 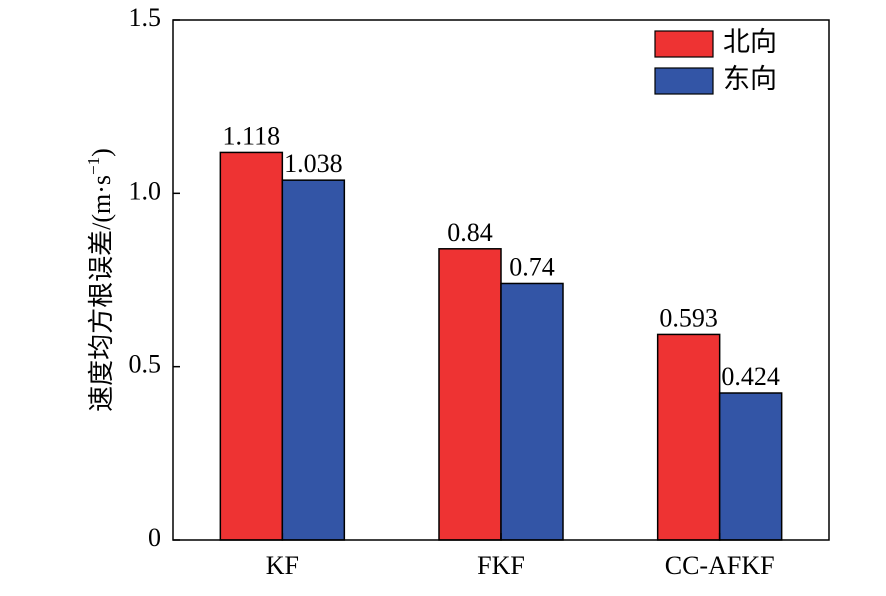 I want to click on y-tick-label: 1.0, so click(x=145, y=190).